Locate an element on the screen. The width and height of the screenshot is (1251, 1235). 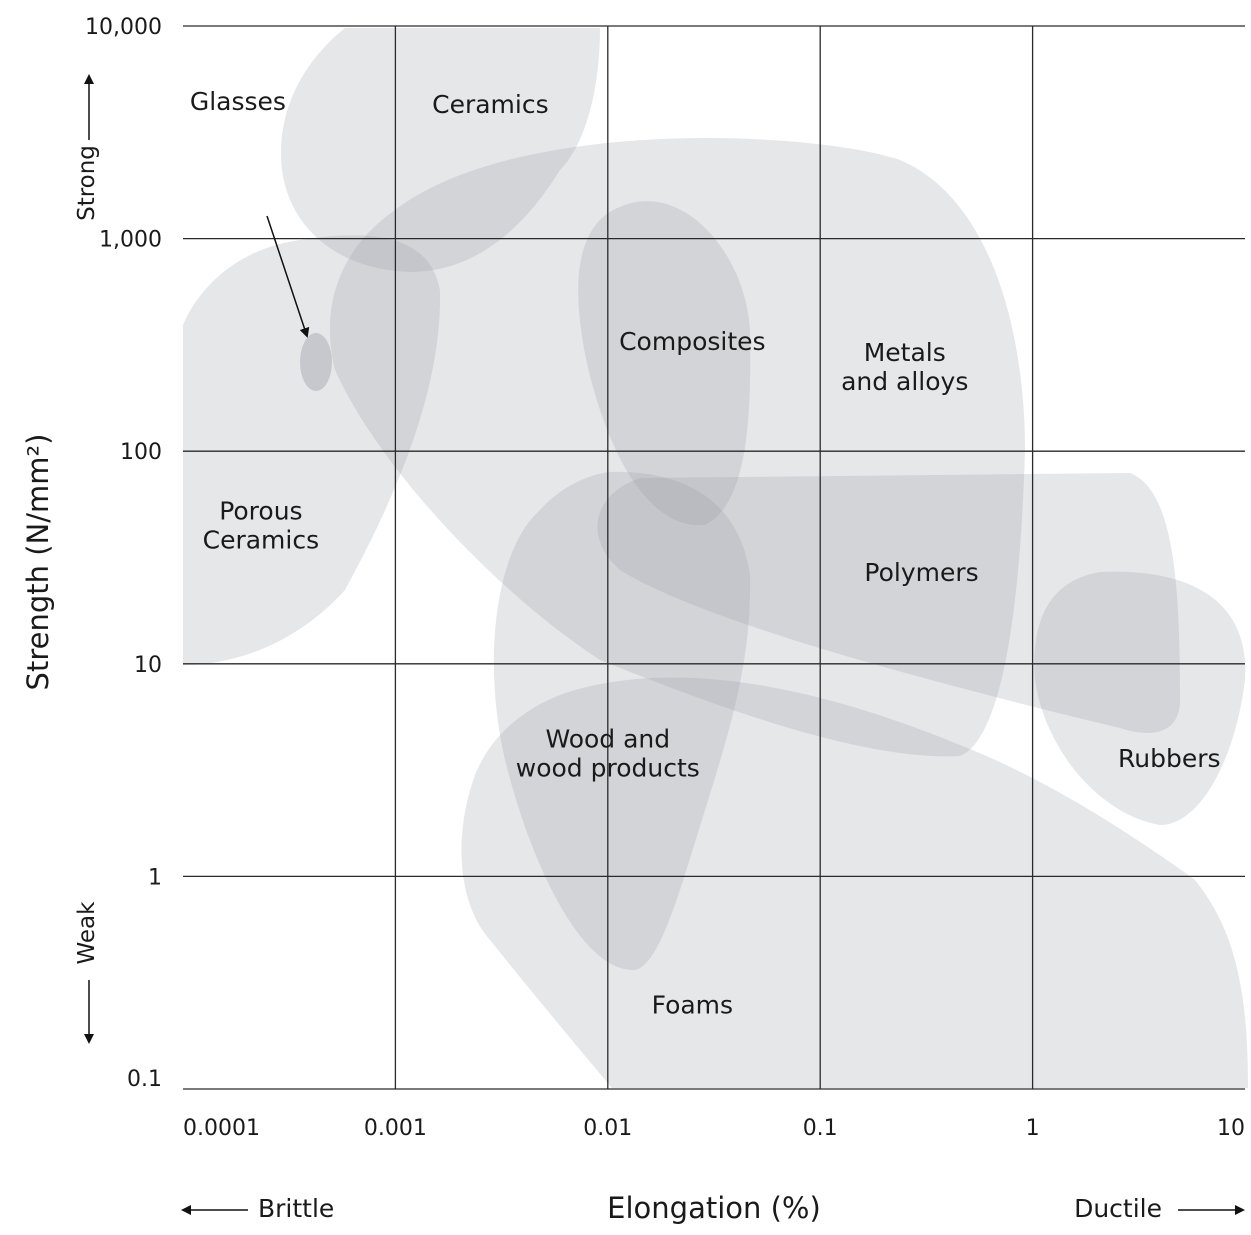
region-glasses is located at coordinates (316, 362).